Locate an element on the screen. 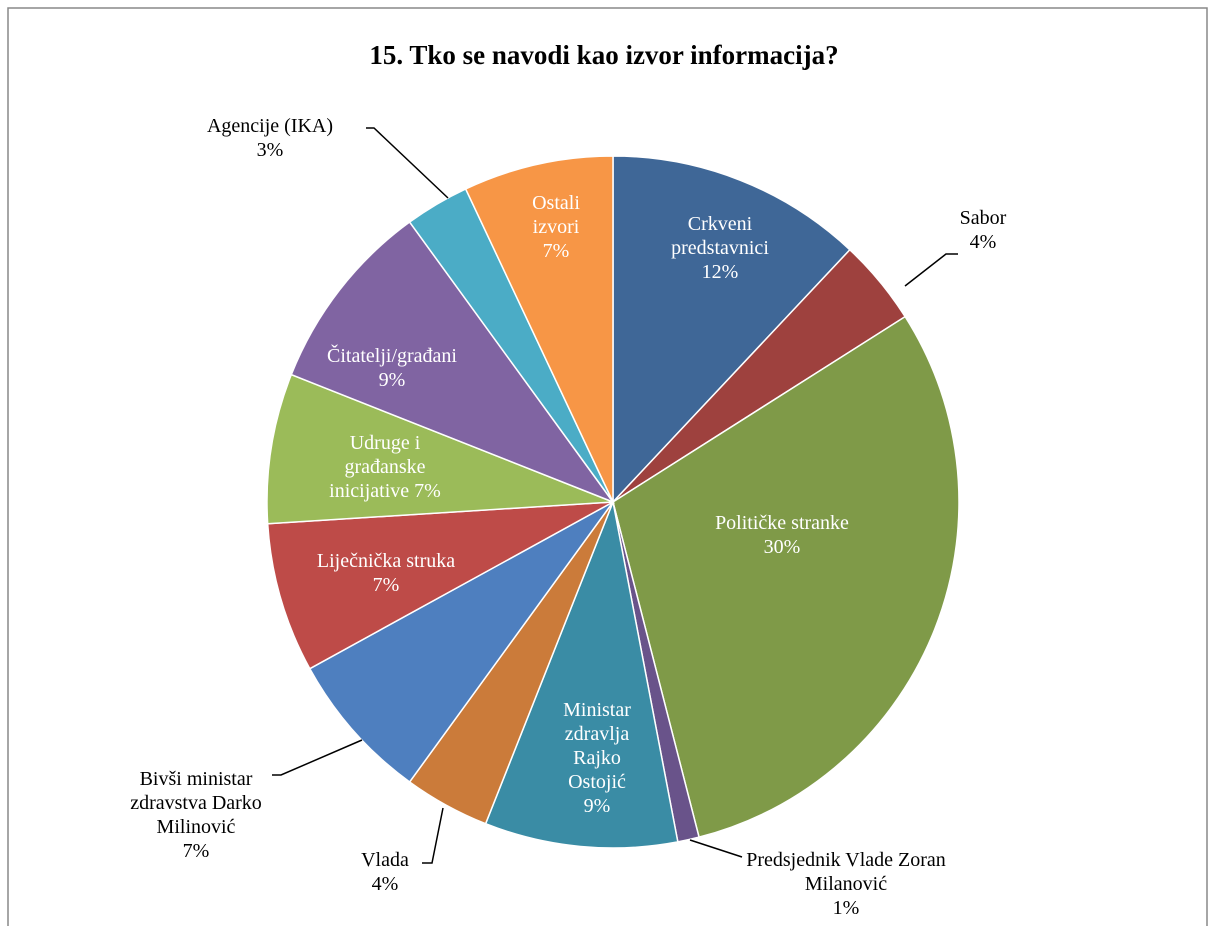  data-label: Agencije (IKA) 3% is located at coordinates (270, 138).